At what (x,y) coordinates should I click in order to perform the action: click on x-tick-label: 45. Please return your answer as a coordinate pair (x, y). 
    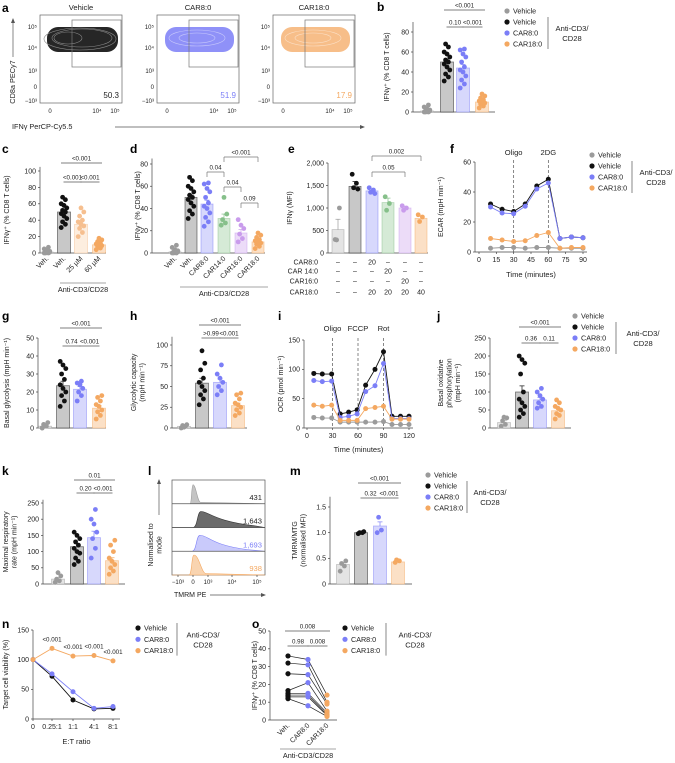
    Looking at the image, I should click on (531, 260).